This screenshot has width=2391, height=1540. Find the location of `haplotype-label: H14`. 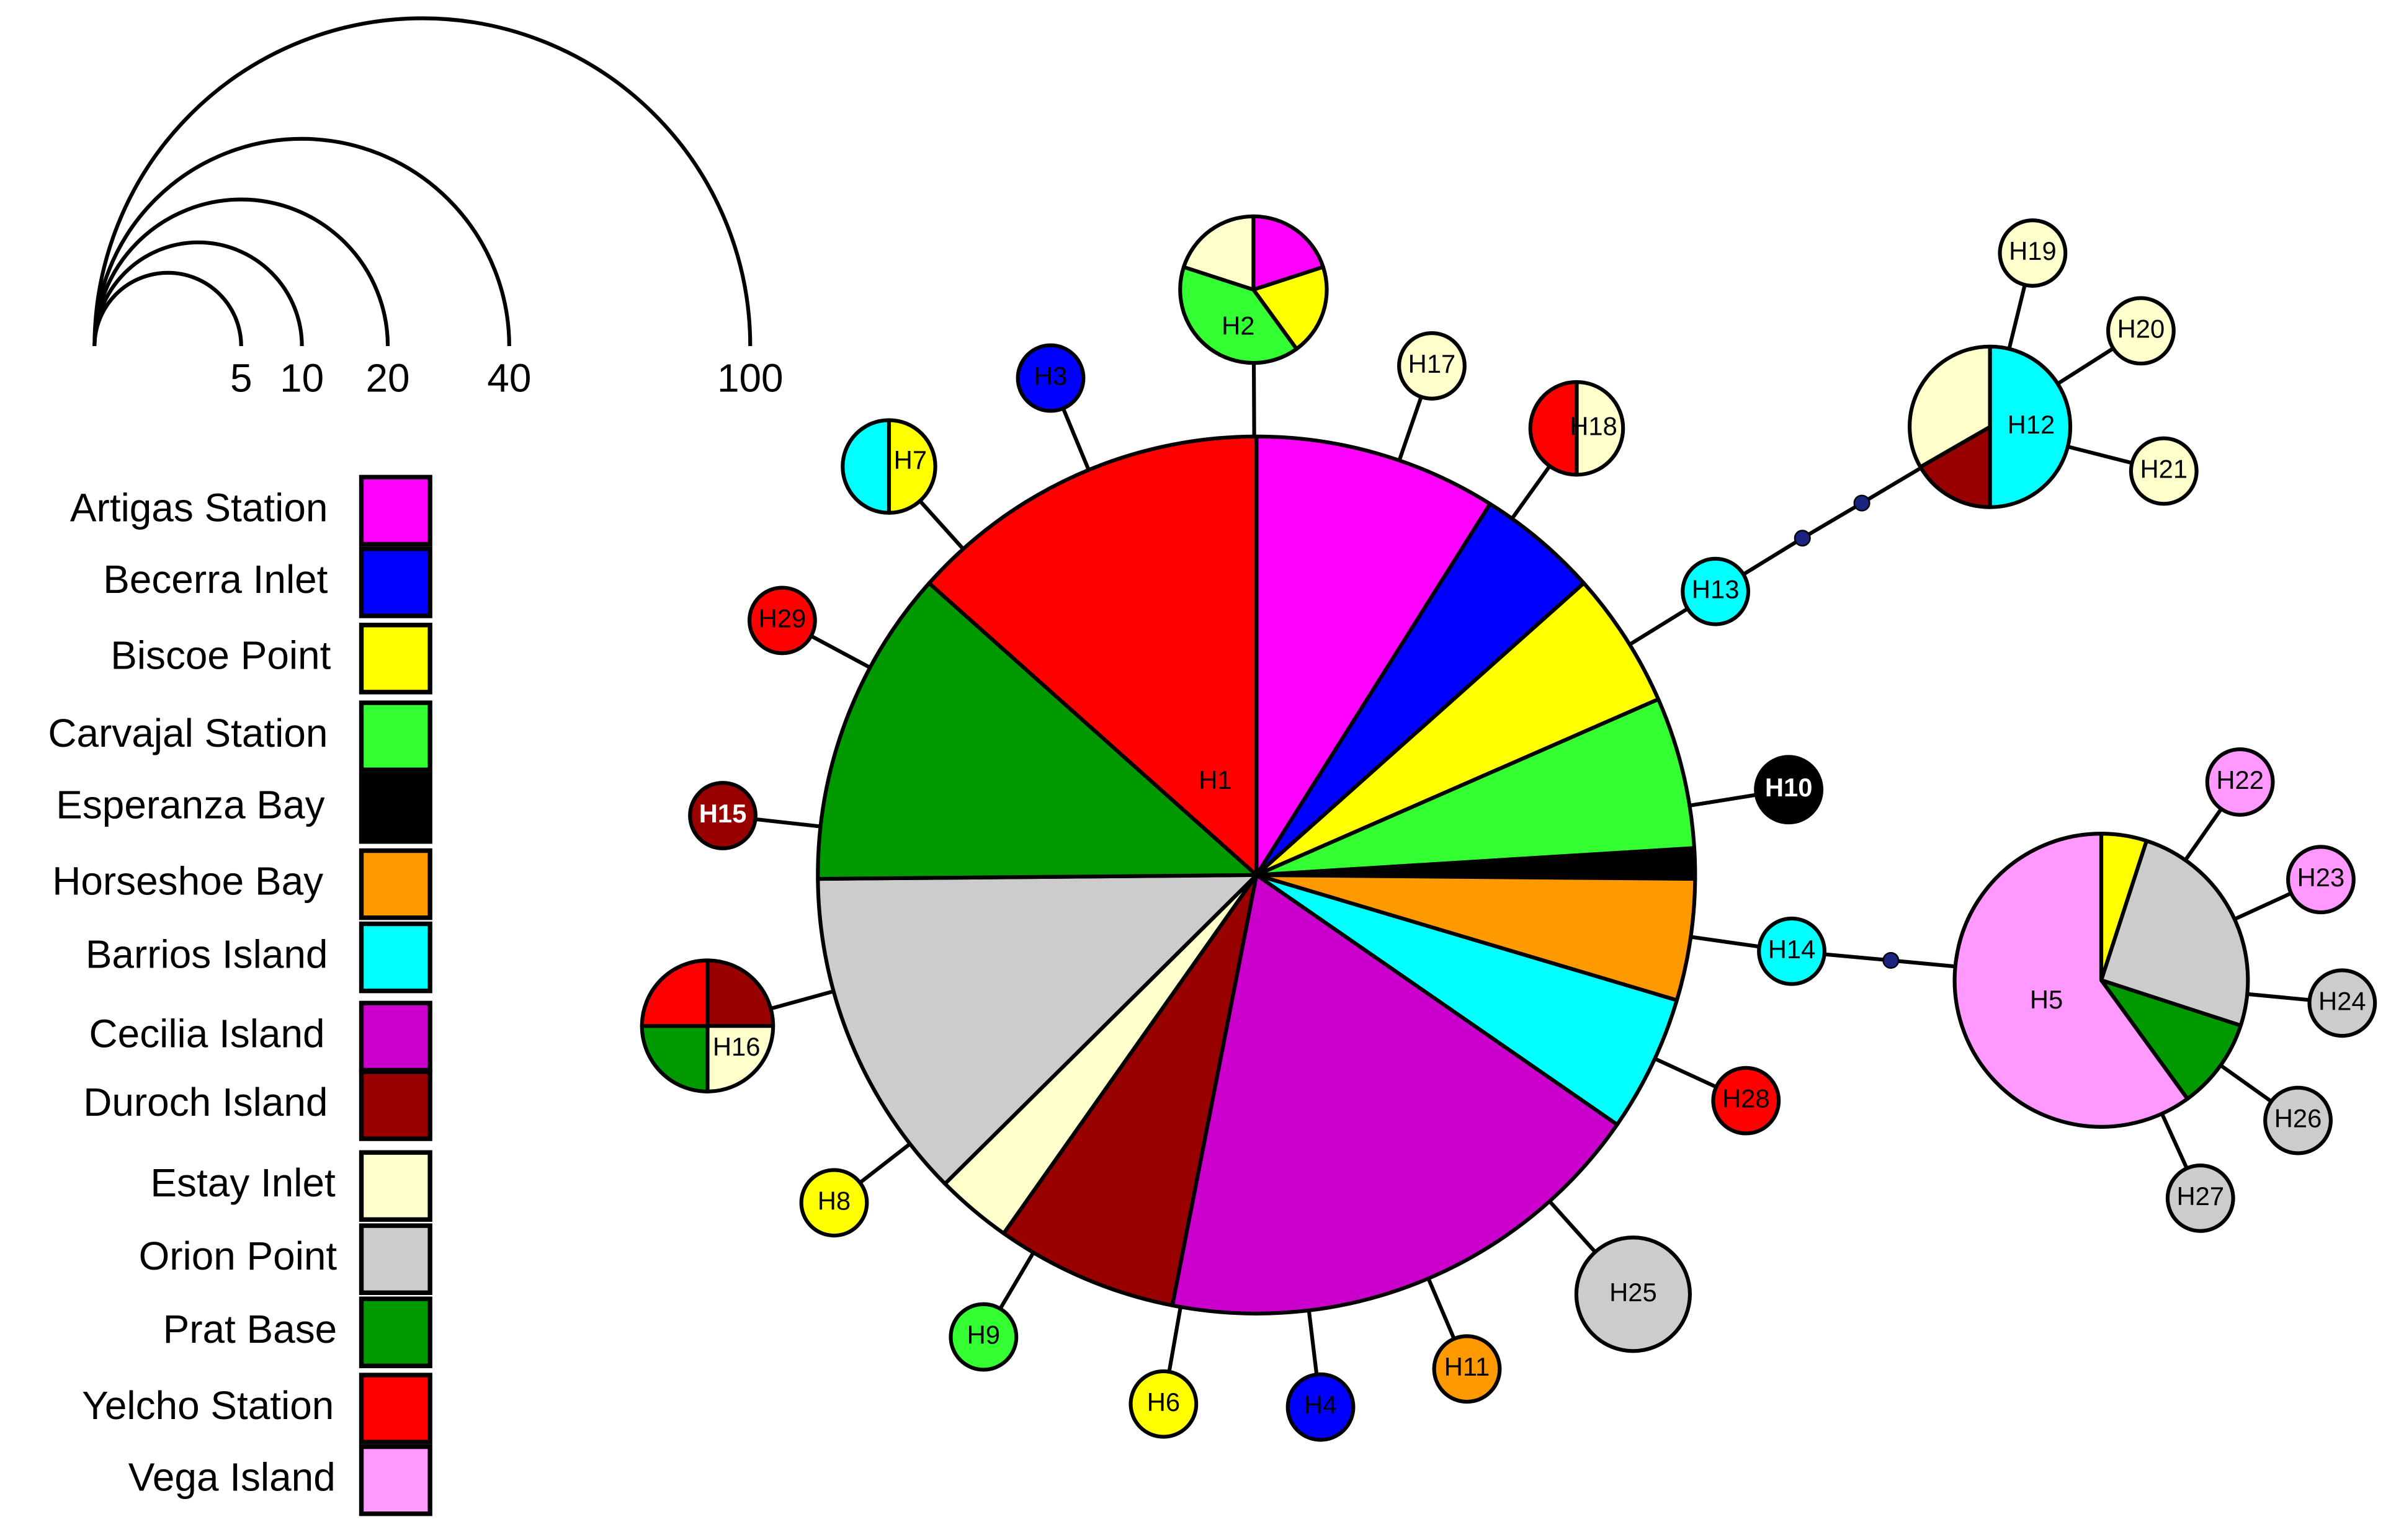

haplotype-label: H14 is located at coordinates (1792, 950).